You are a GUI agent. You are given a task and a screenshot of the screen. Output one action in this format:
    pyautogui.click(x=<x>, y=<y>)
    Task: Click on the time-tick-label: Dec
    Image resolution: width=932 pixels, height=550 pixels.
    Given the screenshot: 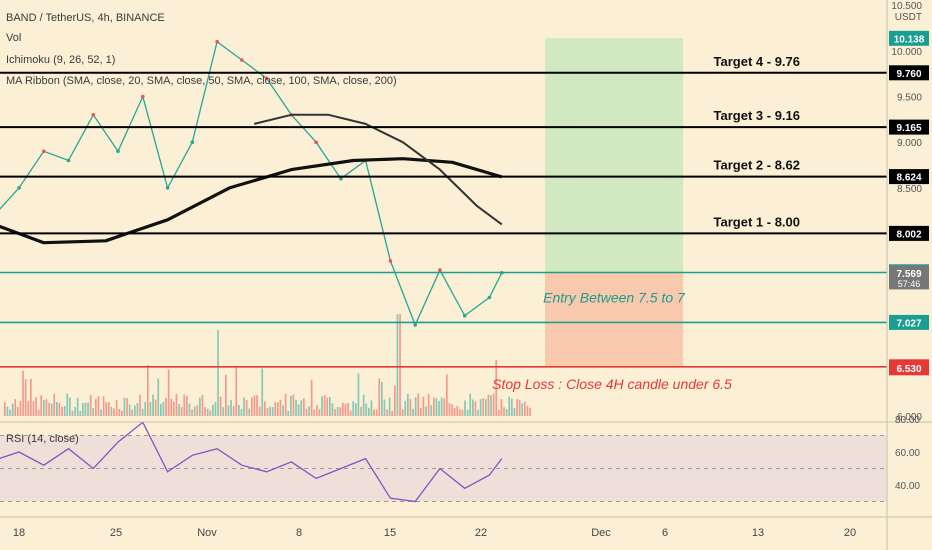 What is the action you would take?
    pyautogui.click(x=601, y=533)
    